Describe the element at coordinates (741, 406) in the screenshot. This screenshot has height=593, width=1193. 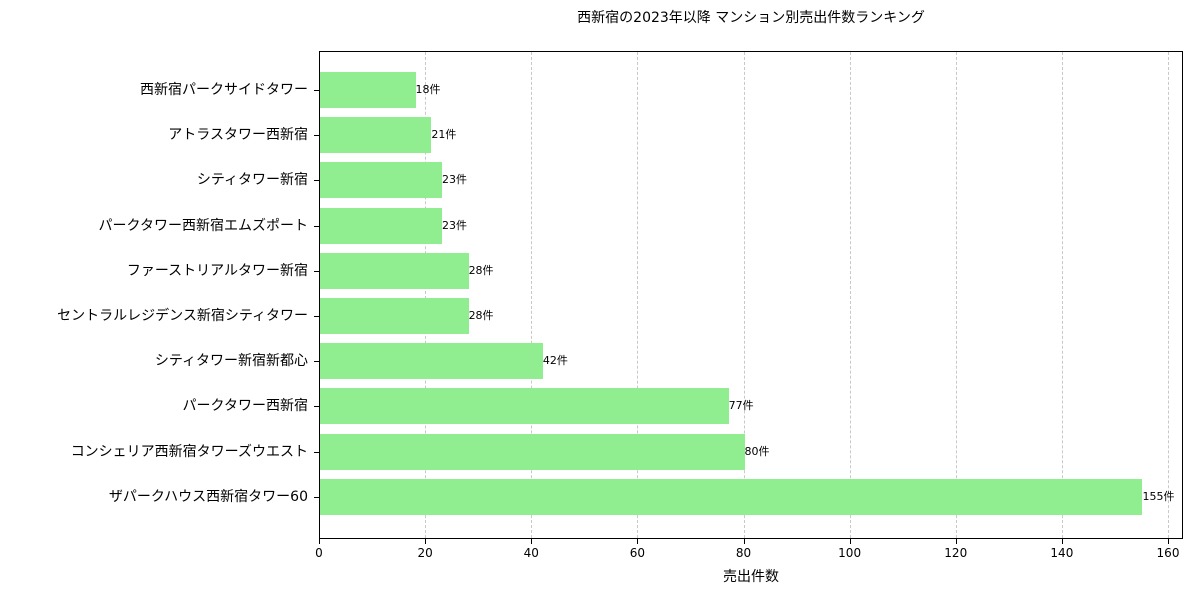
I see `bar-value-label: 77件` at that location.